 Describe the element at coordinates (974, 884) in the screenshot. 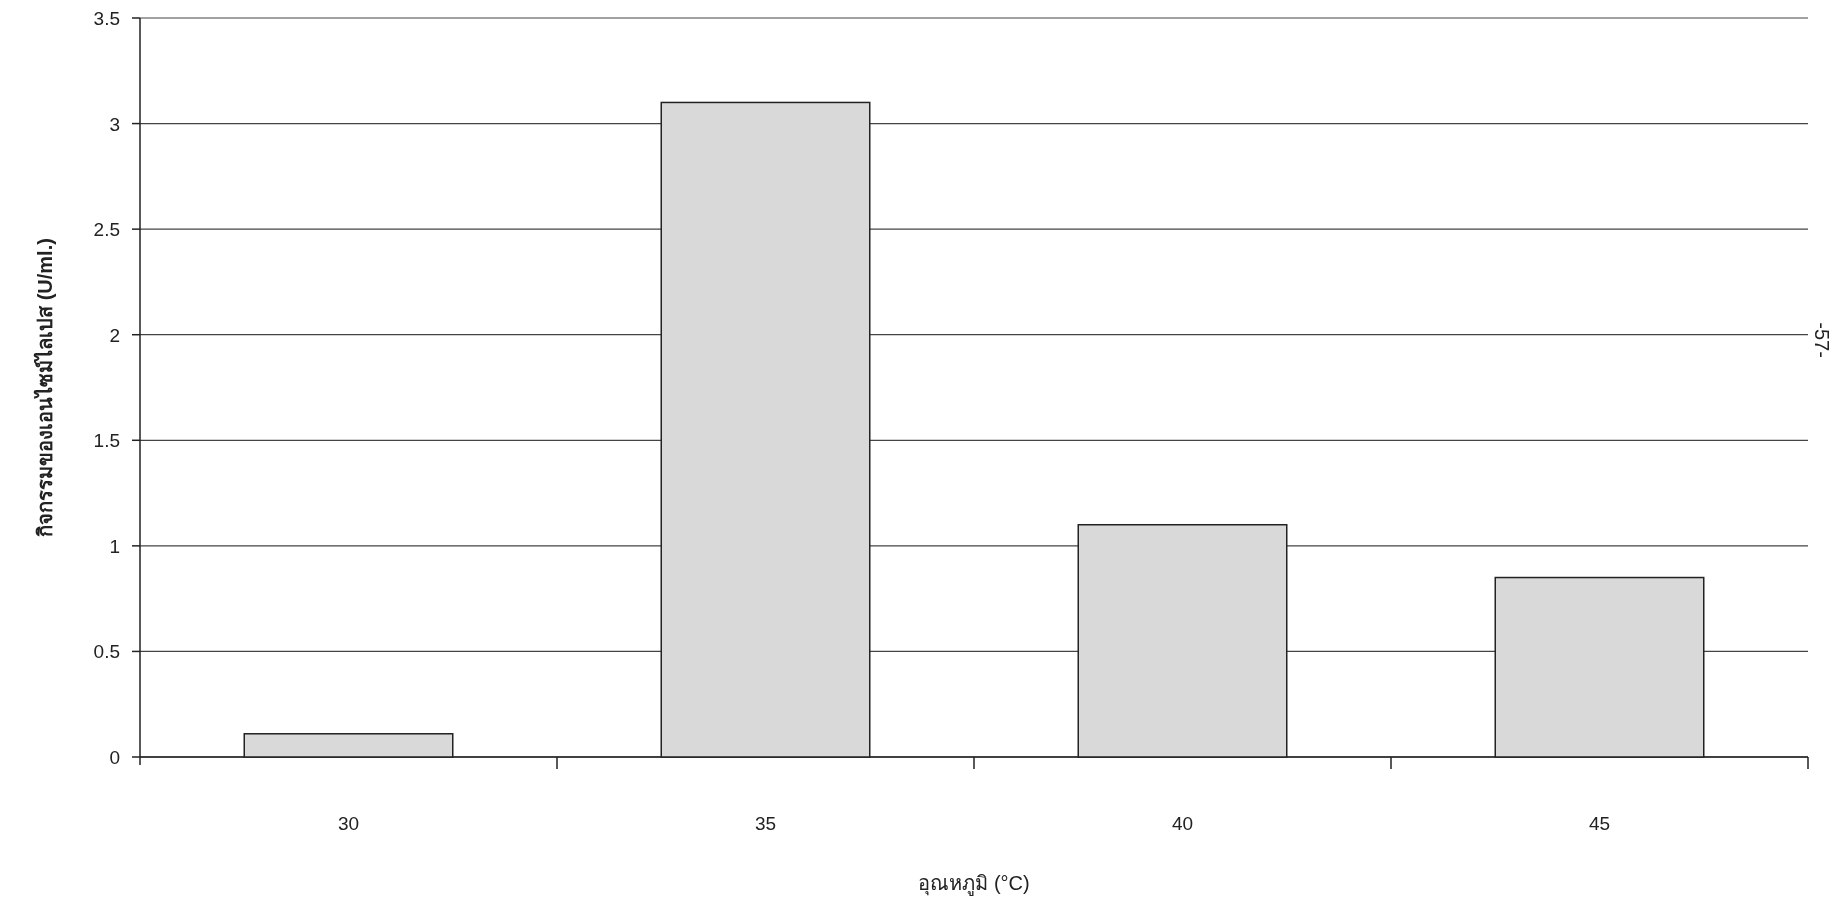

I see `x-axis-title: อุณหภูมิ (°C)` at that location.